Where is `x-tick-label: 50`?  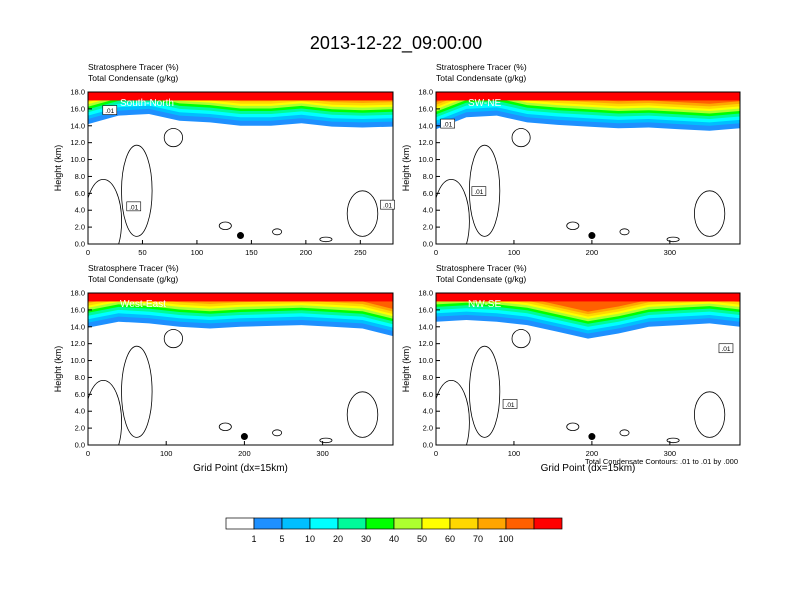 x-tick-label: 50 is located at coordinates (142, 252).